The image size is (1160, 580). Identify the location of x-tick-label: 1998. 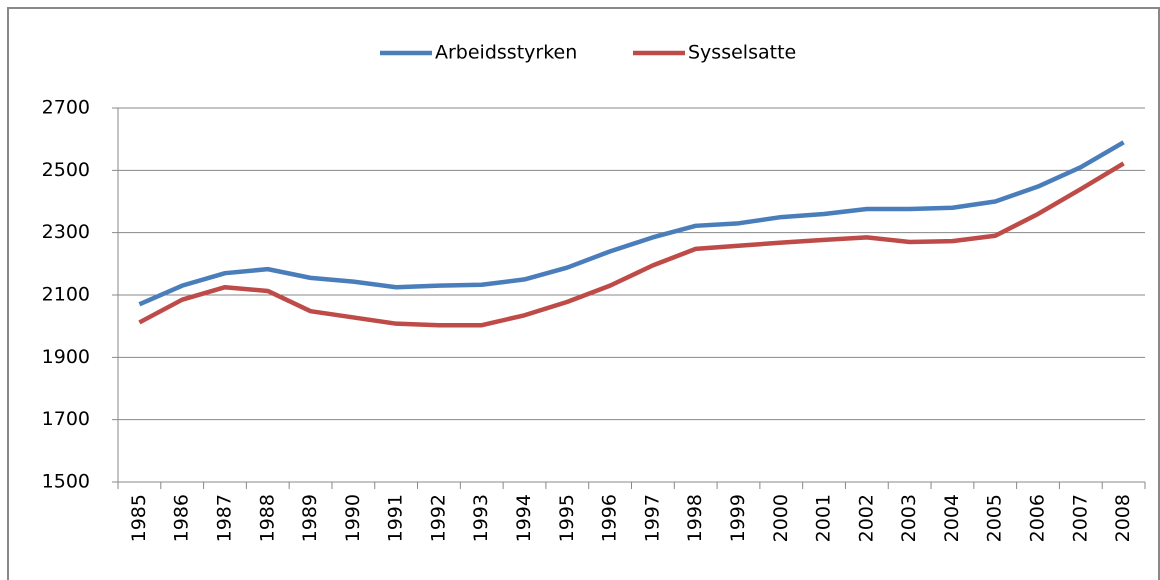
(695, 518).